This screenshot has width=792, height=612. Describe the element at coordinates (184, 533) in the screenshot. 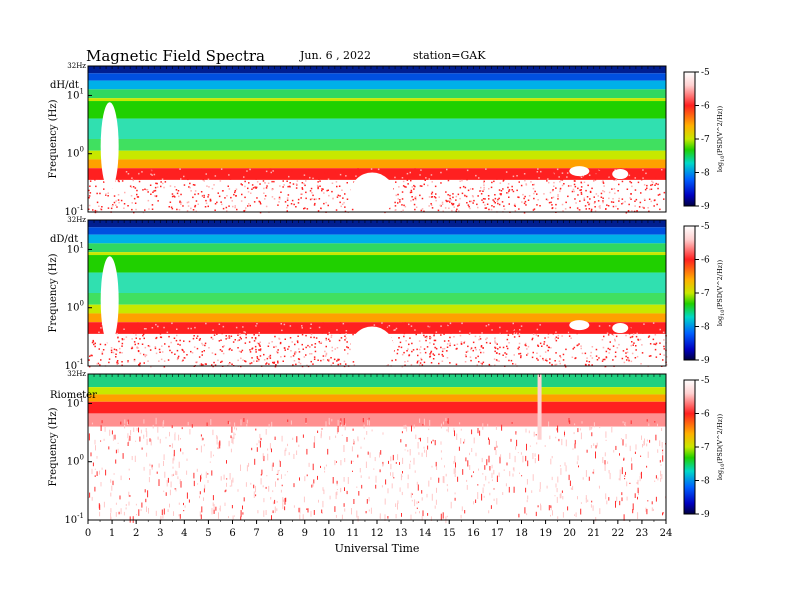

I see `x-tick-label: 4` at that location.